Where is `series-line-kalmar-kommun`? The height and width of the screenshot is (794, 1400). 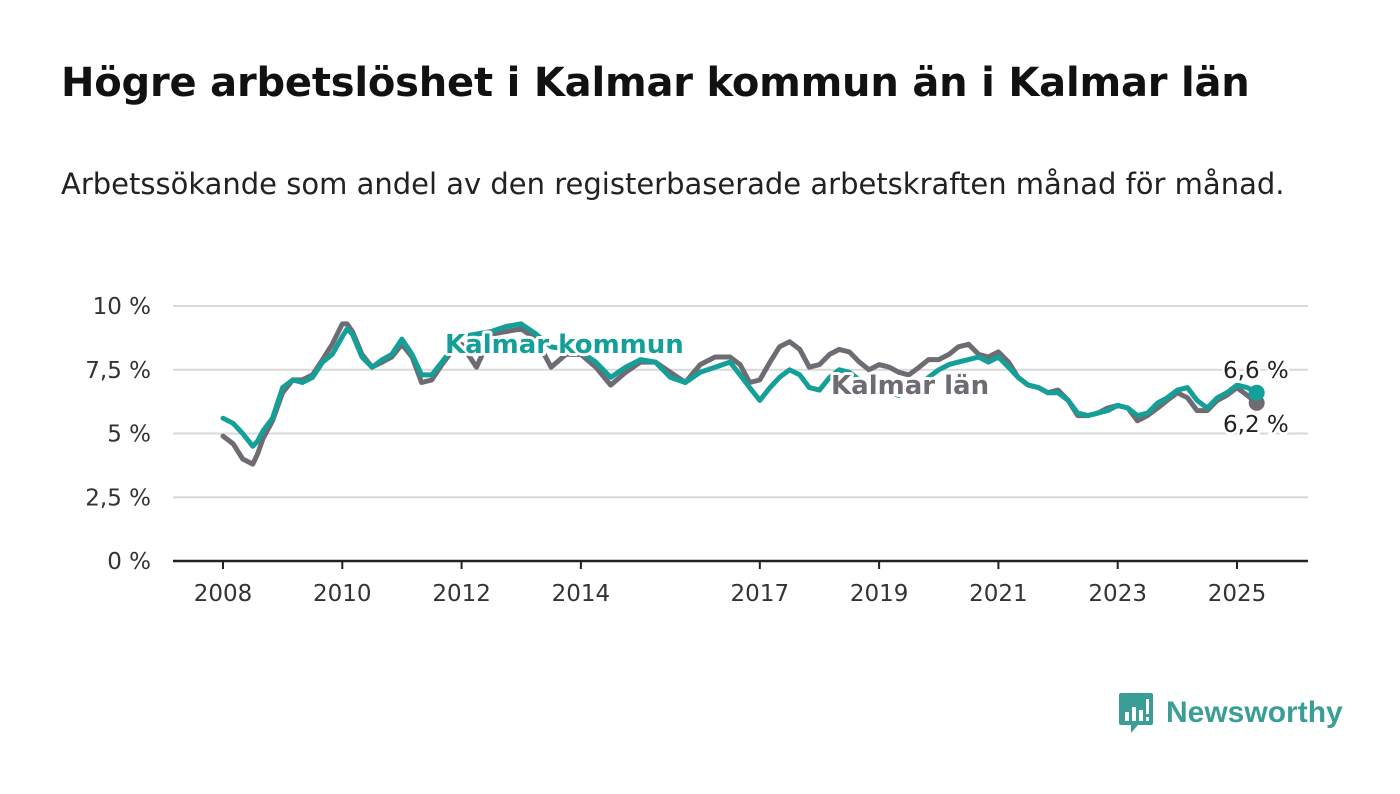 series-line-kalmar-kommun is located at coordinates (740, 385).